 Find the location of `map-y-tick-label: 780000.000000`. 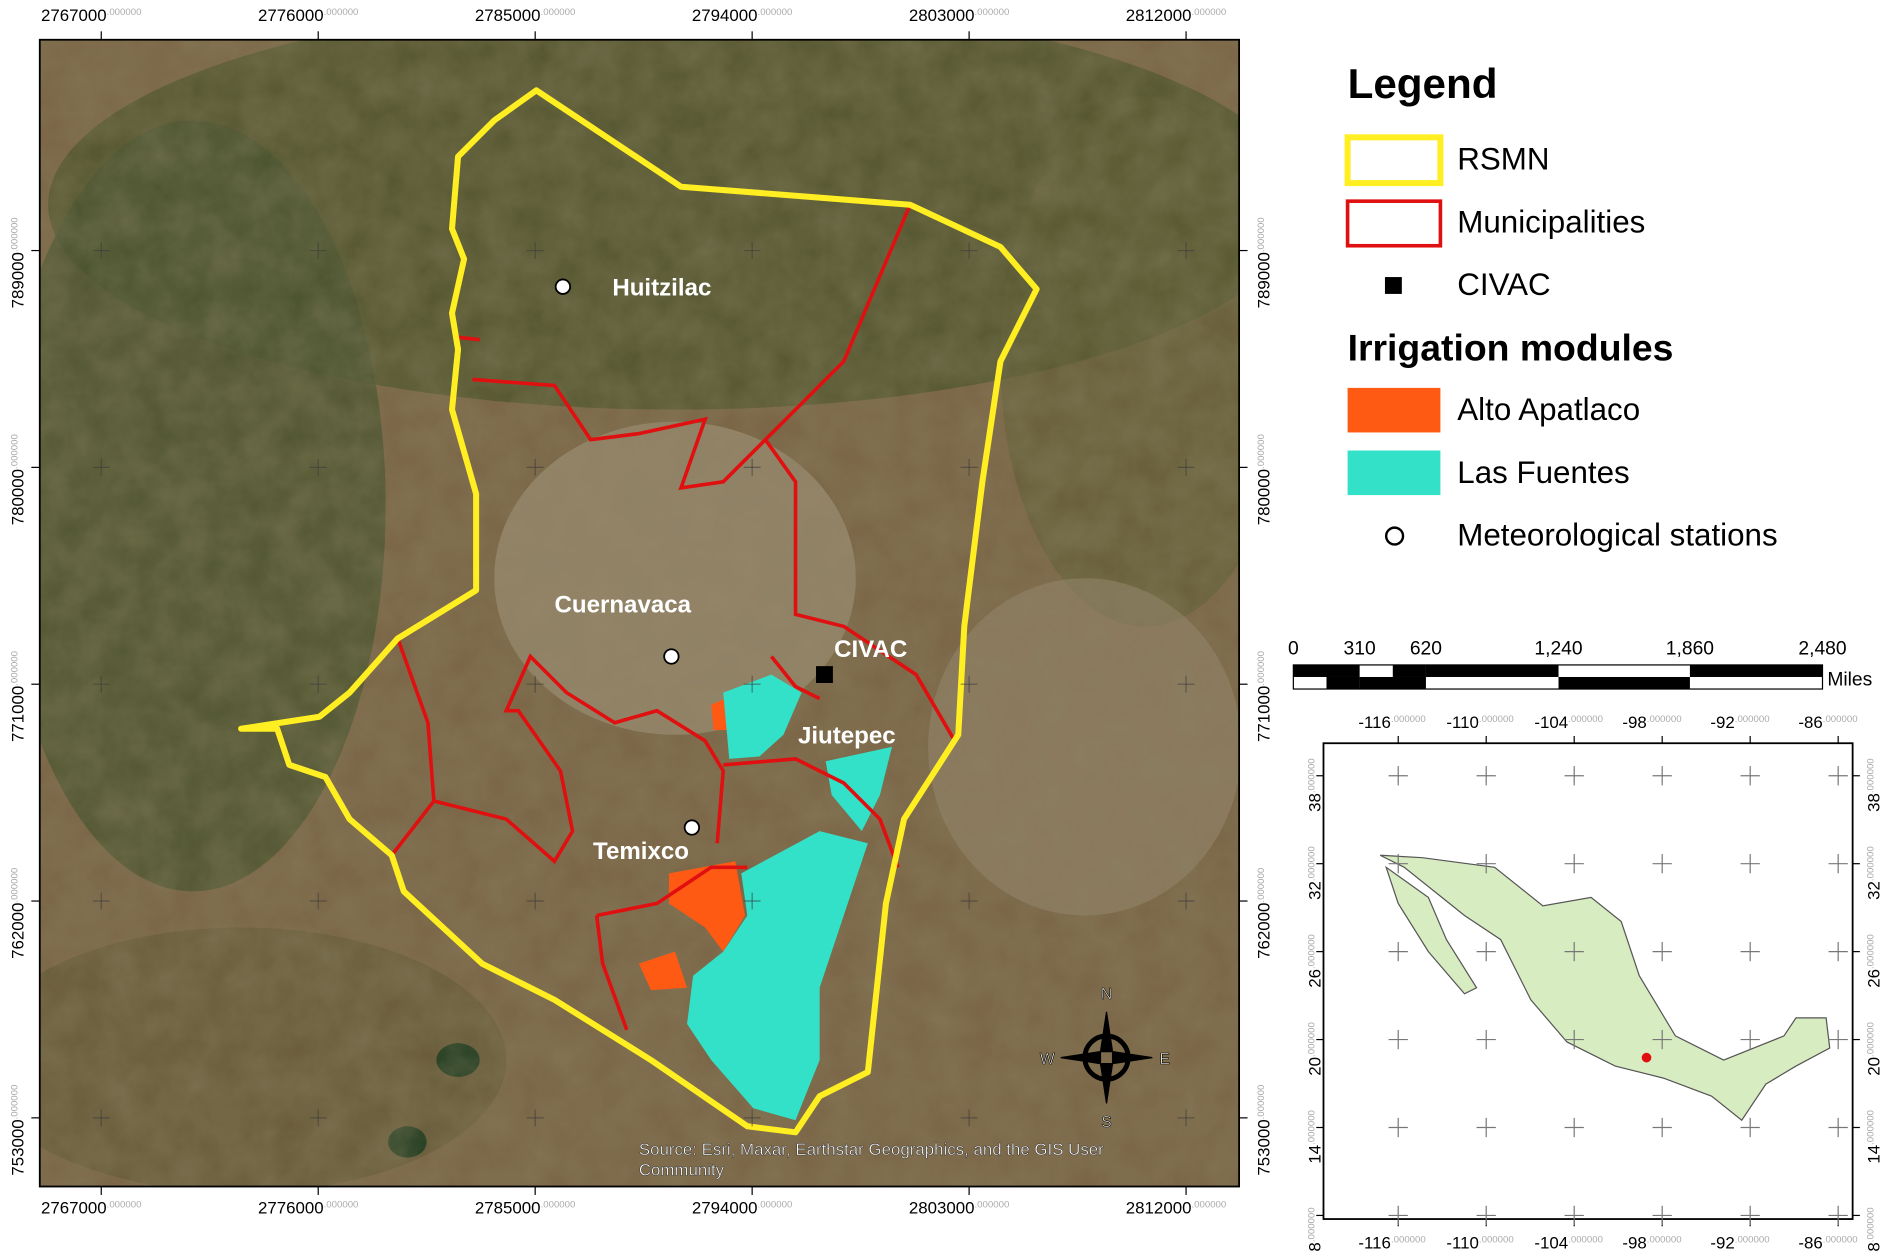

map-y-tick-label: 780000.000000 is located at coordinates (18, 479).